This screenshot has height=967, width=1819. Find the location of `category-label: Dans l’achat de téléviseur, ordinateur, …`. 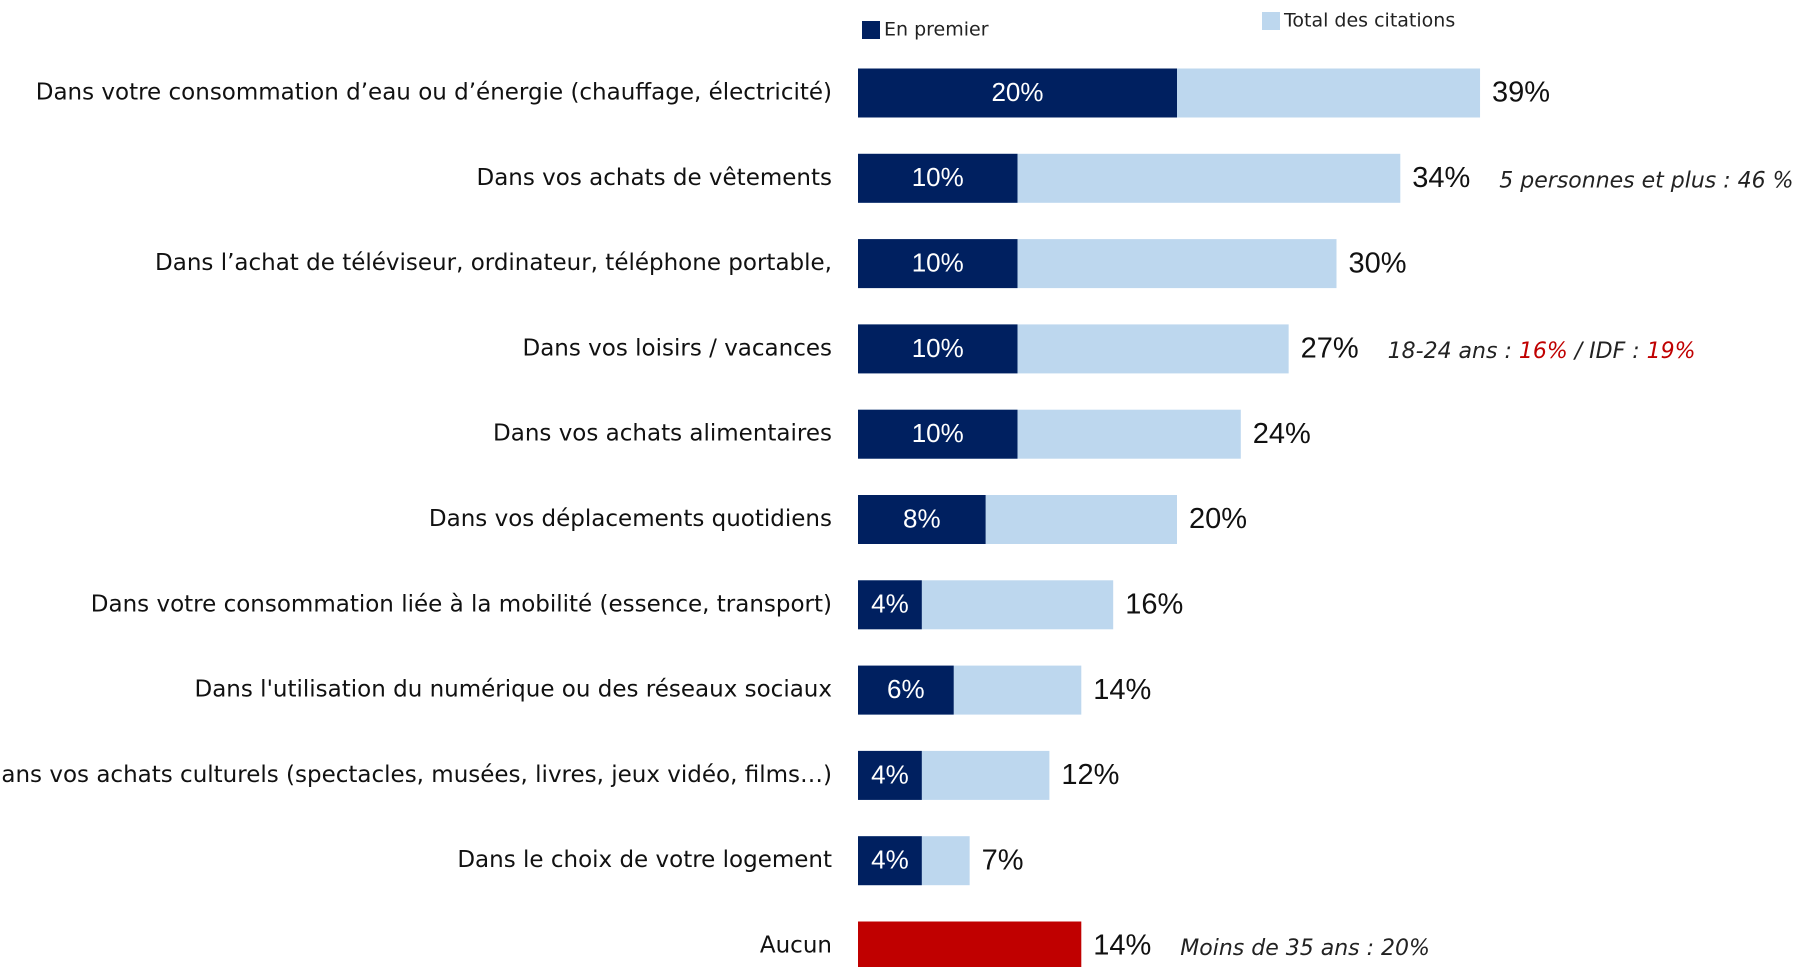

category-label: Dans l’achat de téléviseur, ordinateur, … is located at coordinates (493, 263).